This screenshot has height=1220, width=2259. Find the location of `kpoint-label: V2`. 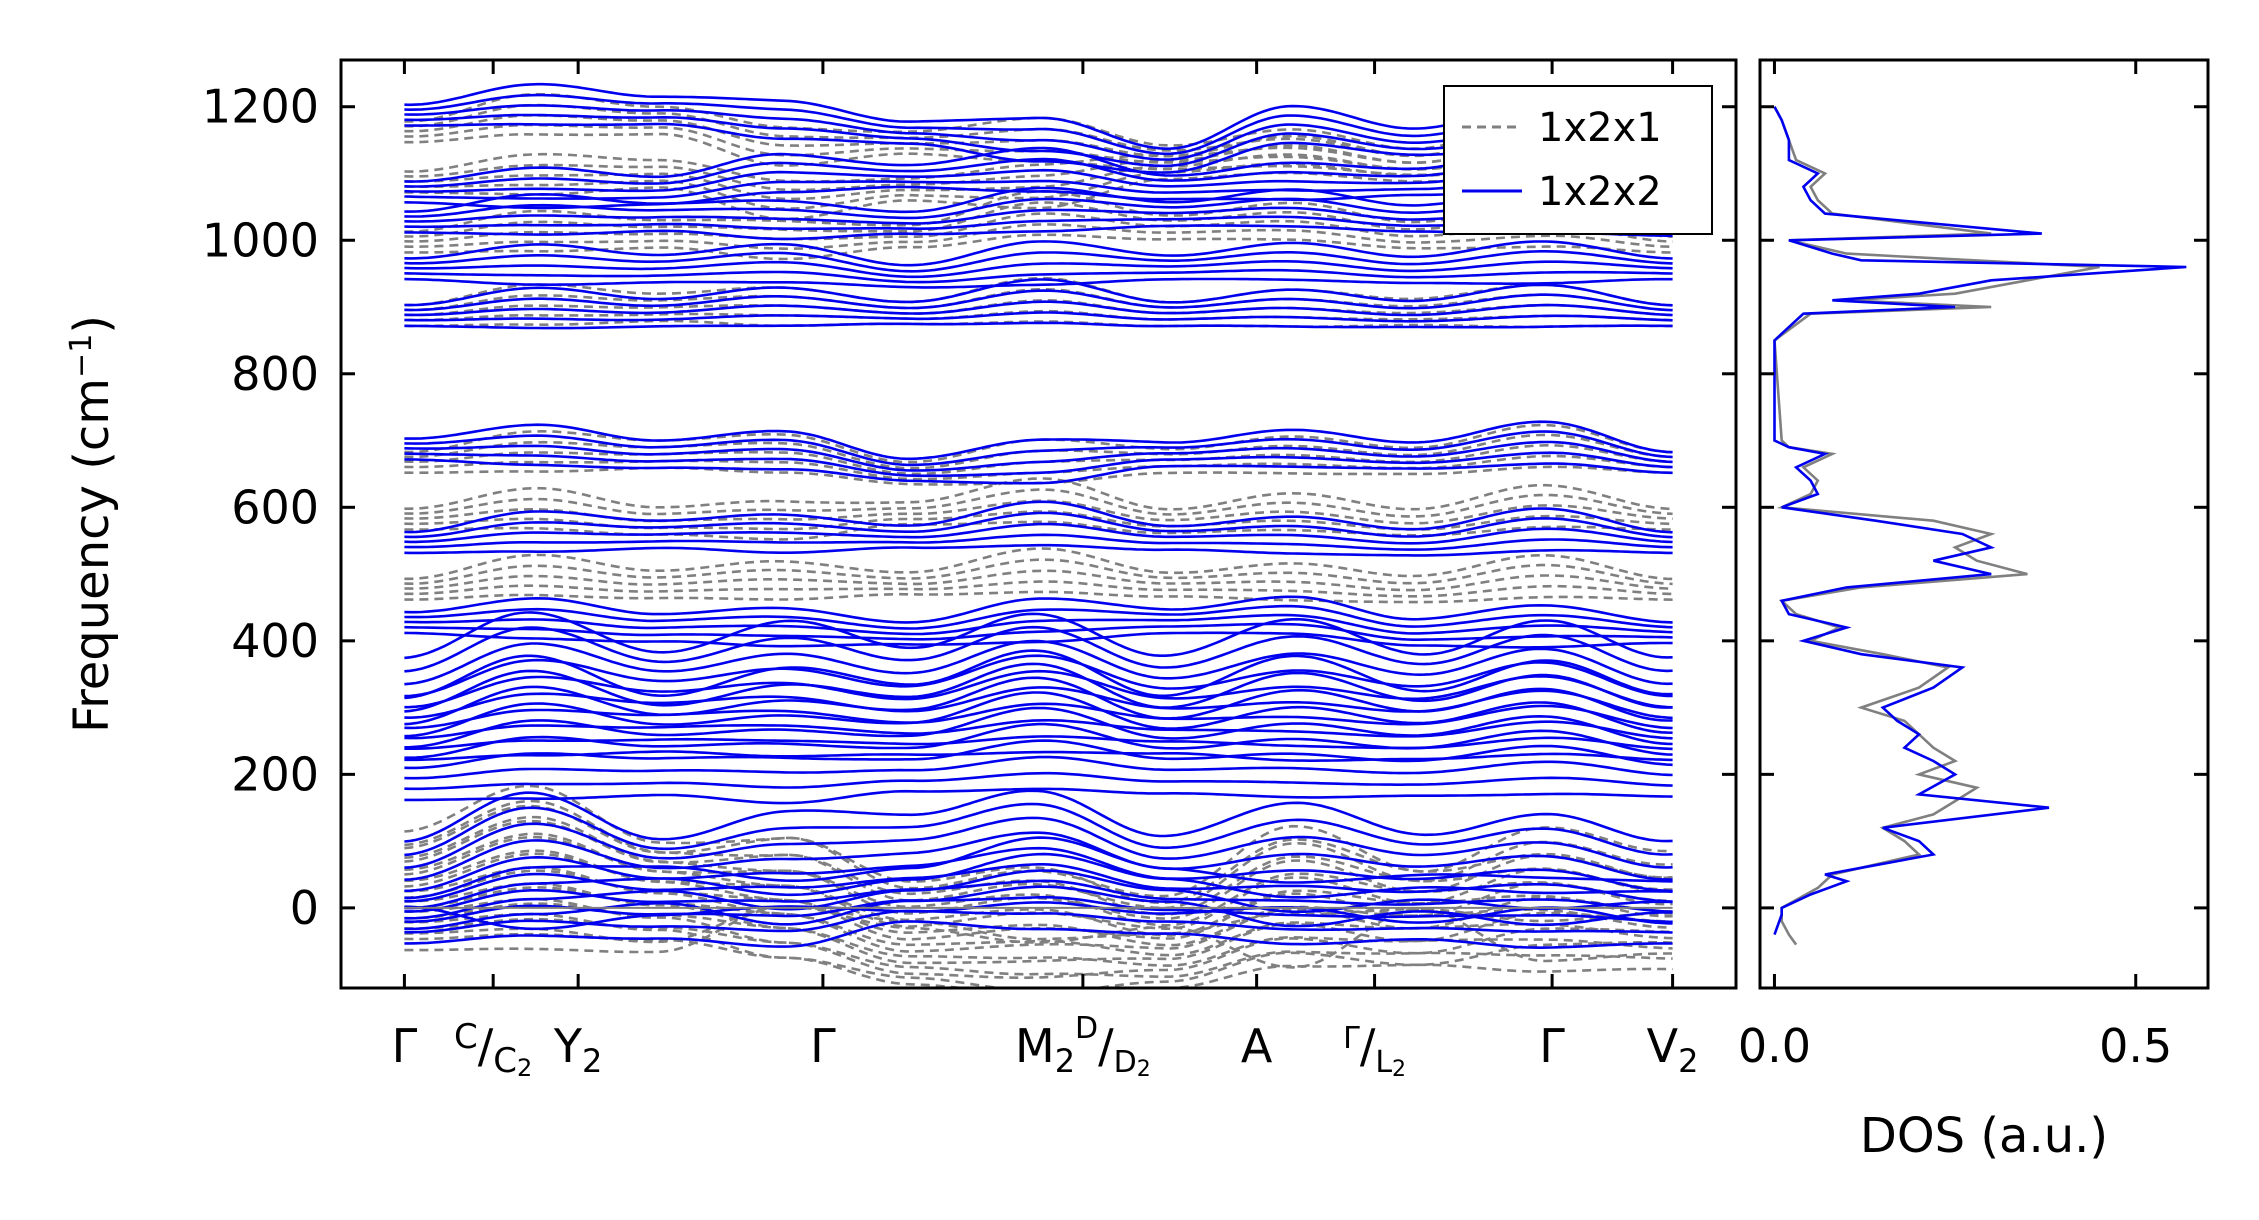

kpoint-label: V2 is located at coordinates (1673, 1049).